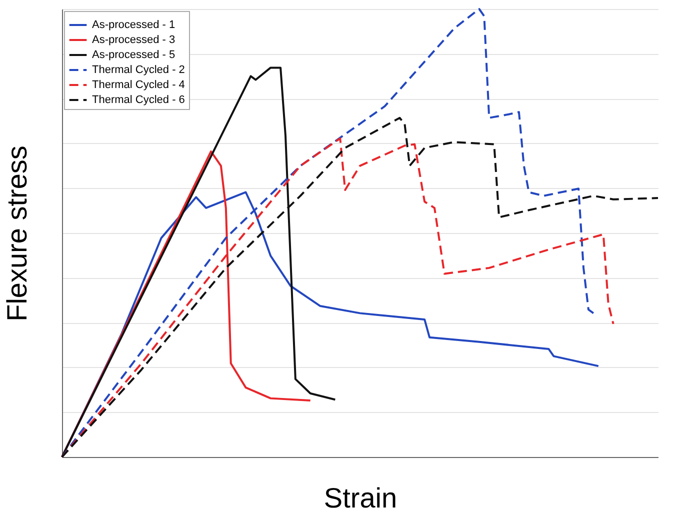 The height and width of the screenshot is (521, 686). Describe the element at coordinates (134, 55) in the screenshot. I see `legend-label: As-processed - 5` at that location.